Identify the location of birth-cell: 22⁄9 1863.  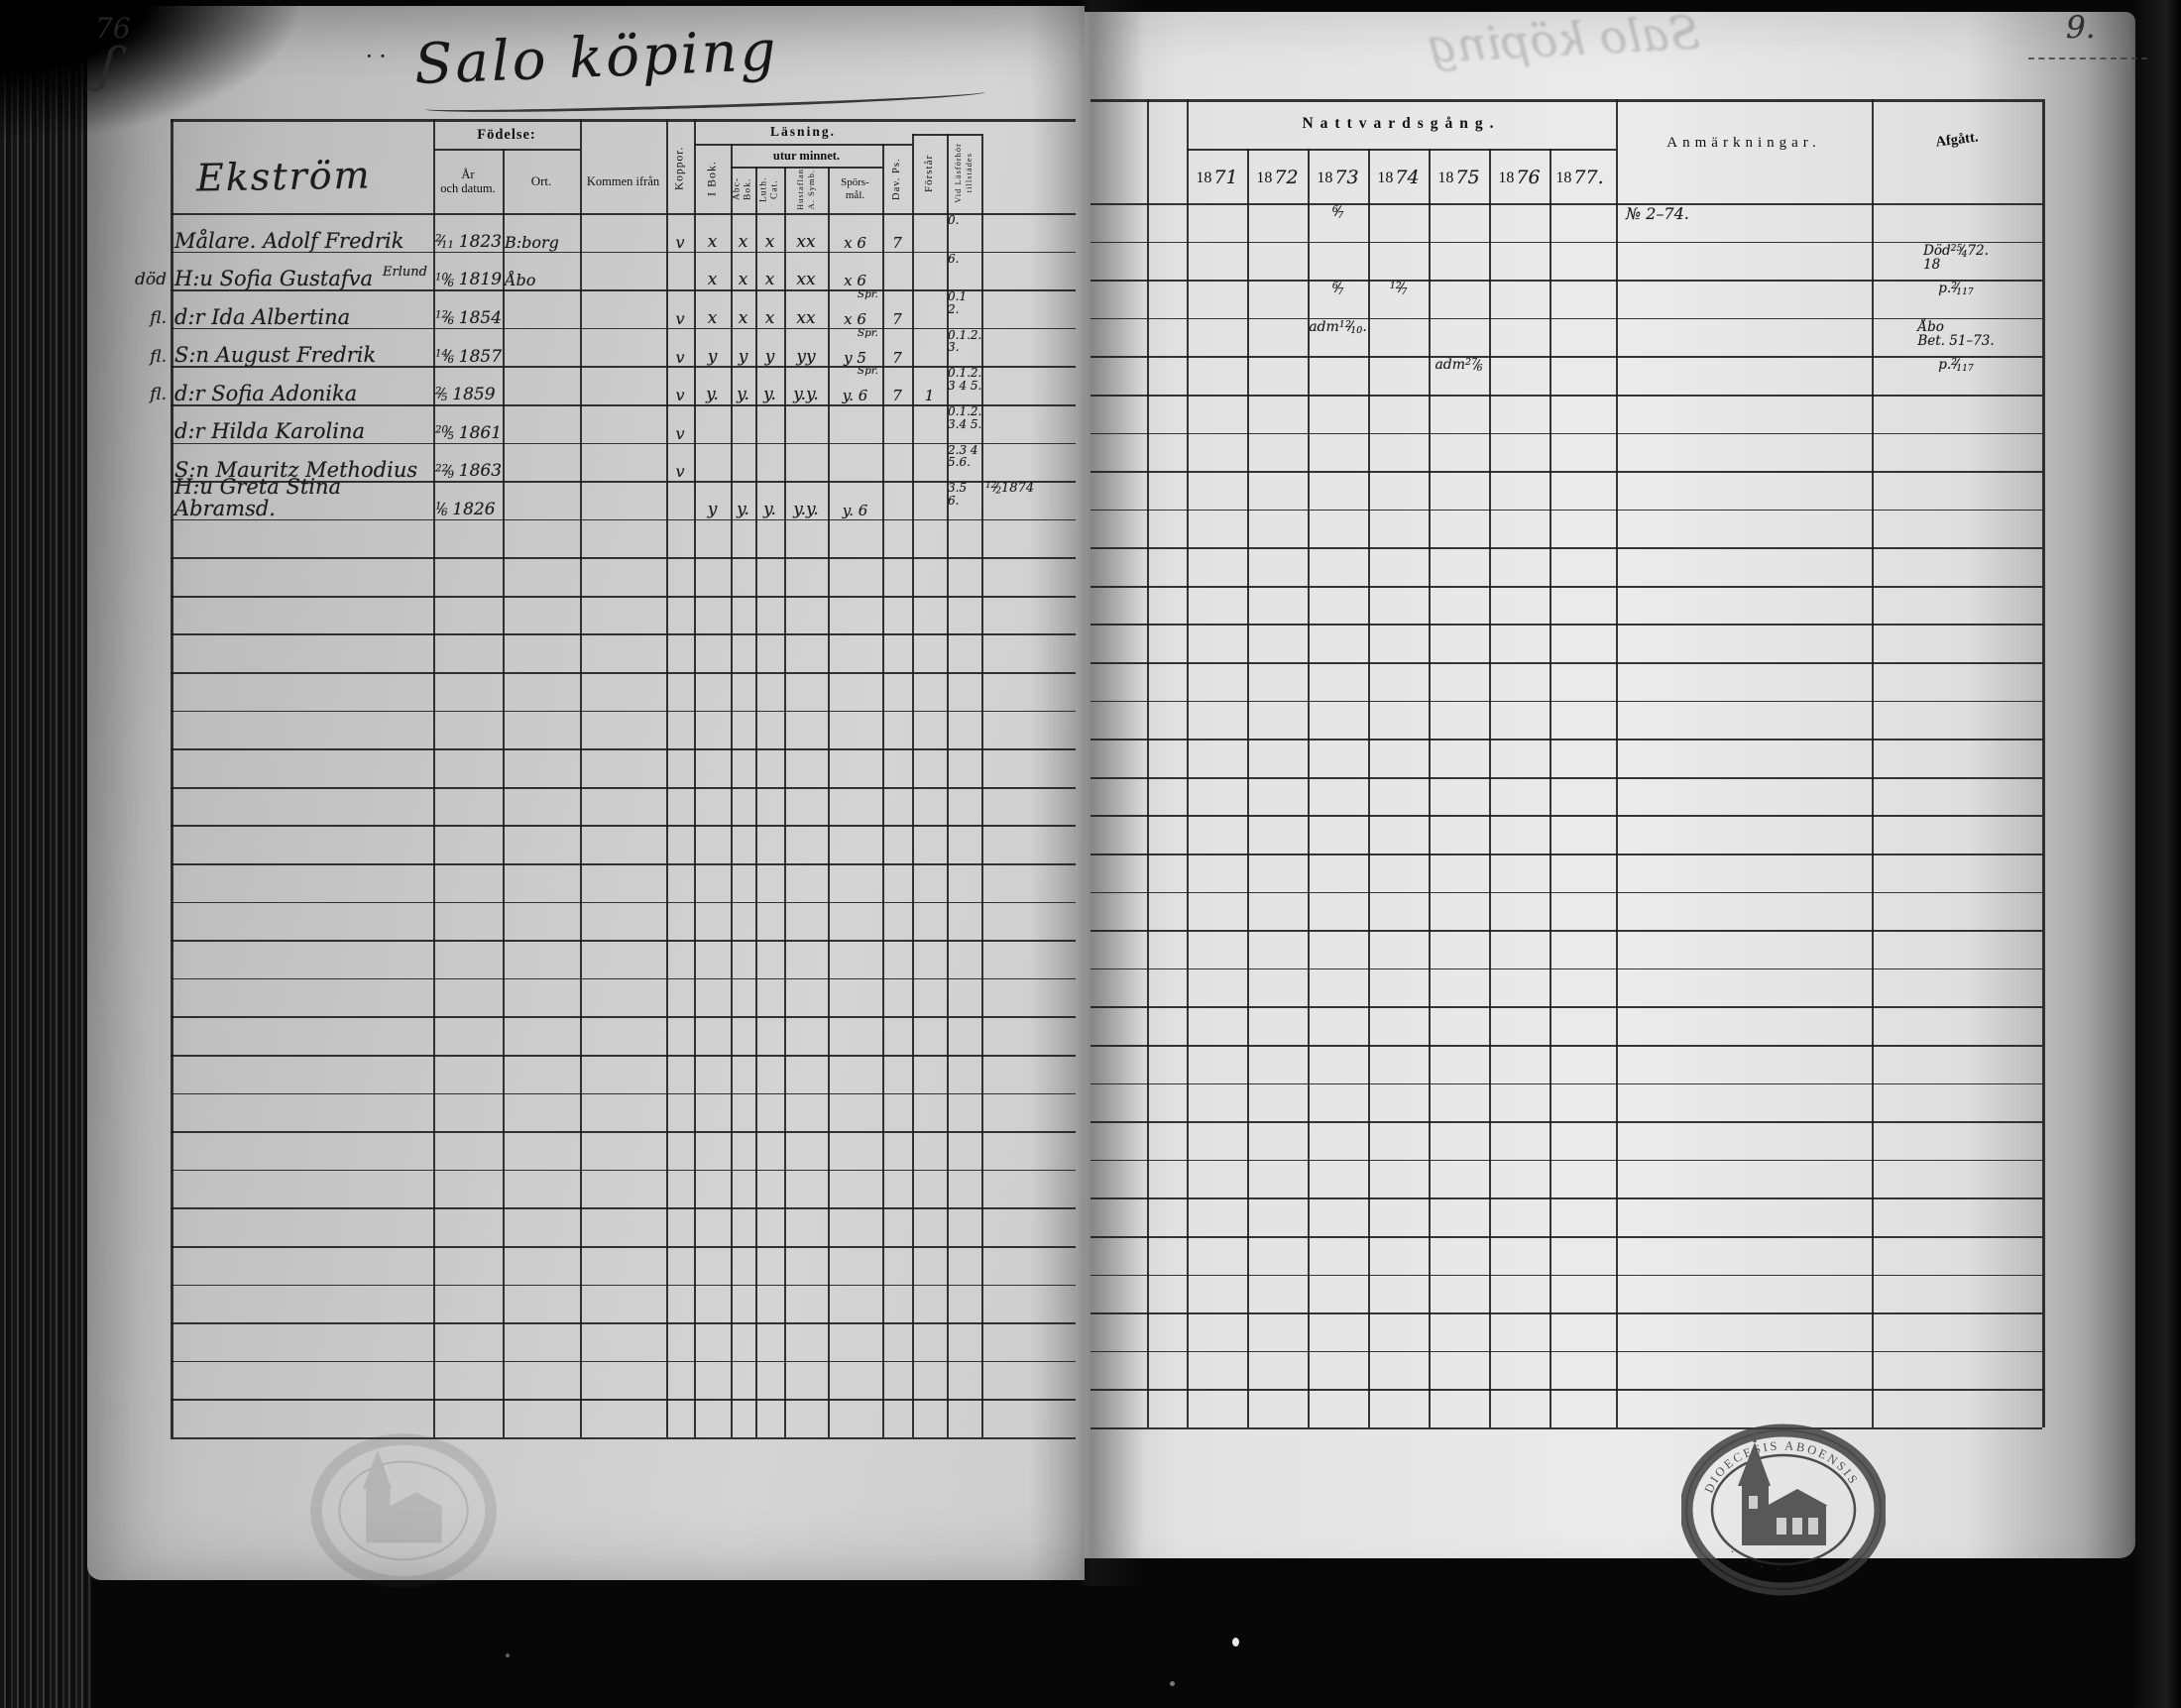
(469, 471).